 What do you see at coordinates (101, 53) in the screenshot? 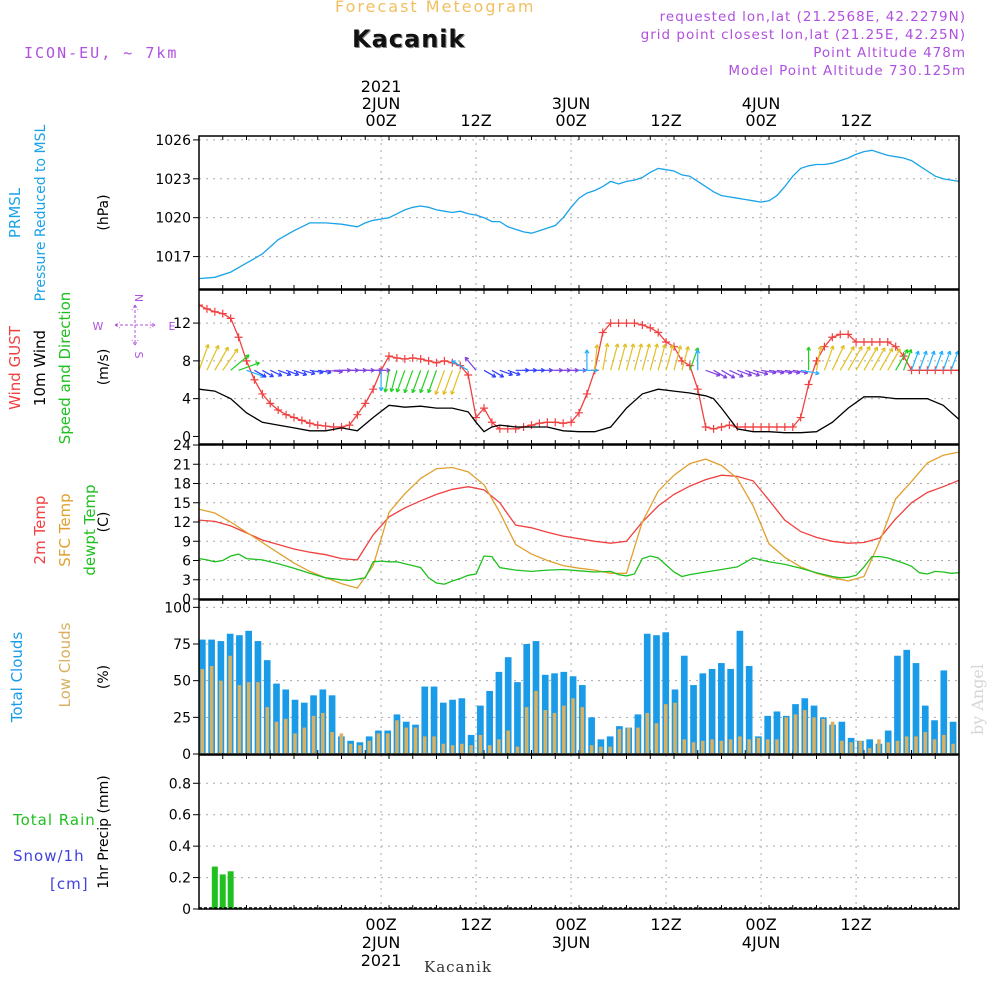
I see `model-name: ICON-EU, ~ 7km` at bounding box center [101, 53].